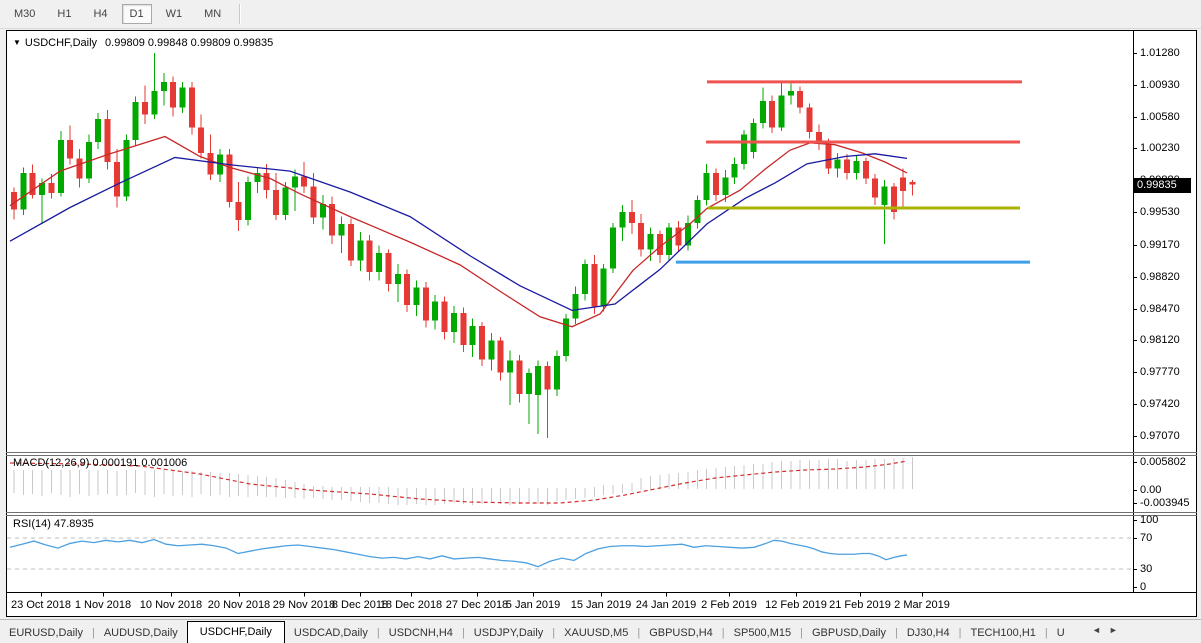 This screenshot has height=643, width=1201. What do you see at coordinates (1160, 436) in the screenshot?
I see `price-axis-label: 0.97070` at bounding box center [1160, 436].